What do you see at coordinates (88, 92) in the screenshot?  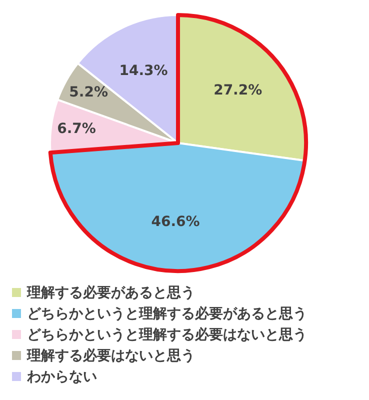 I see `data-label: 5.2%` at bounding box center [88, 92].